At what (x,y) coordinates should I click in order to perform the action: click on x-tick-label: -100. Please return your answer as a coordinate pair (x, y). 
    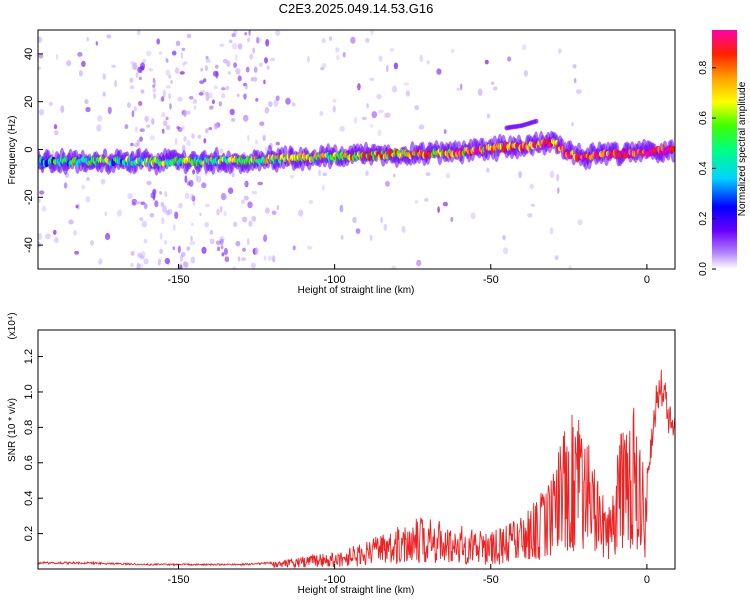
    Looking at the image, I should click on (335, 280).